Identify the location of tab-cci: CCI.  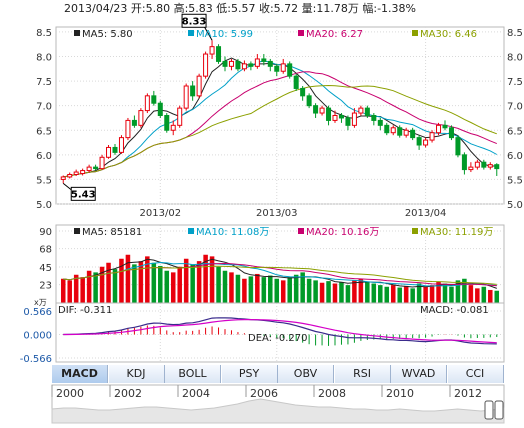
(475, 374).